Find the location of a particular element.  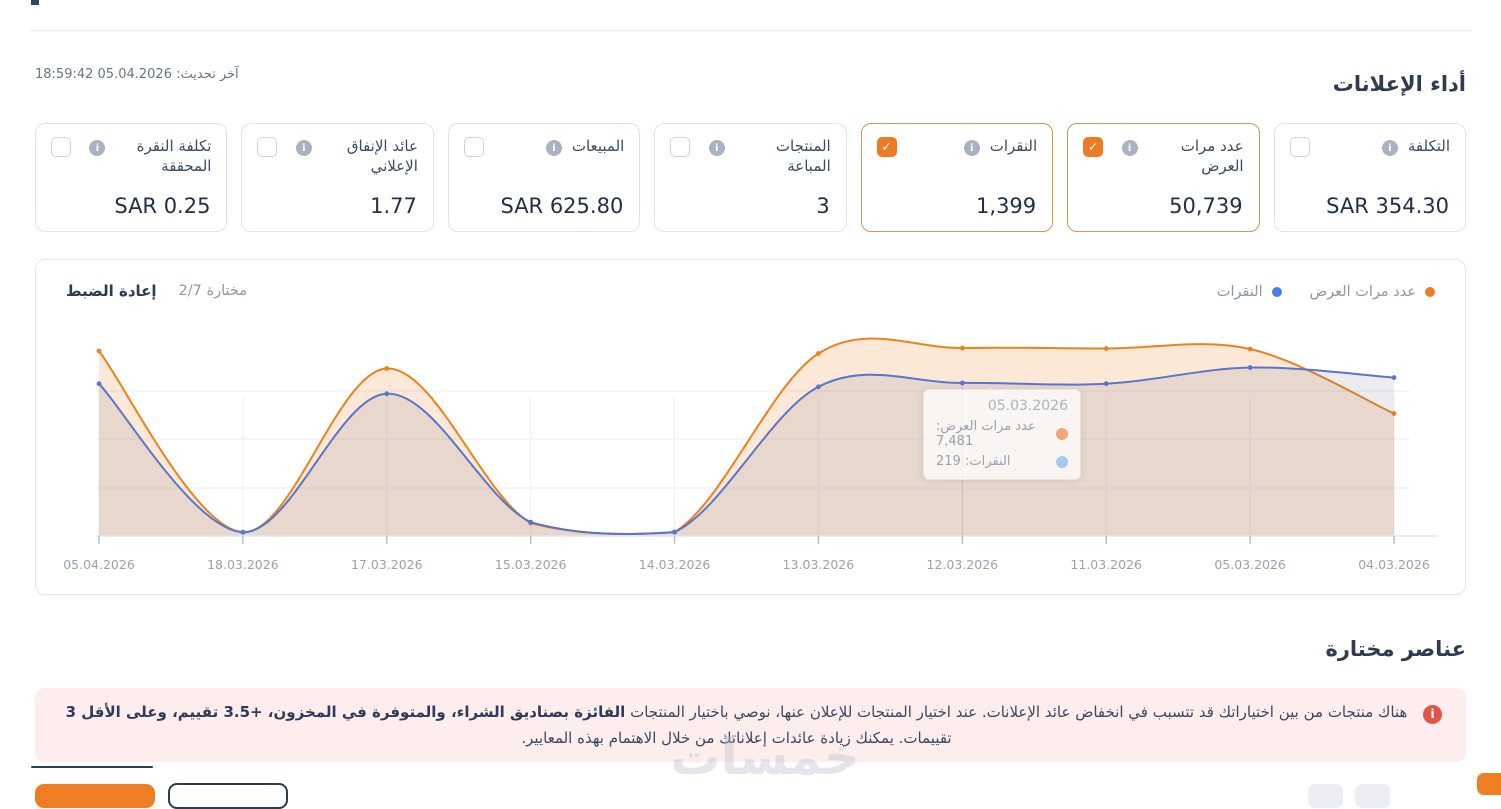

tooltip-clicks-row: النقرات: 219 is located at coordinates (1002, 461).